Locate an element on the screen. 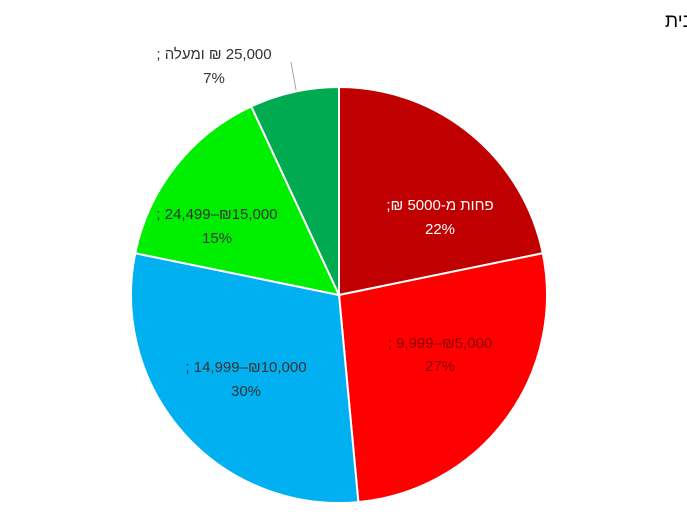 This screenshot has height=517, width=687. leader-line is located at coordinates (293, 76).